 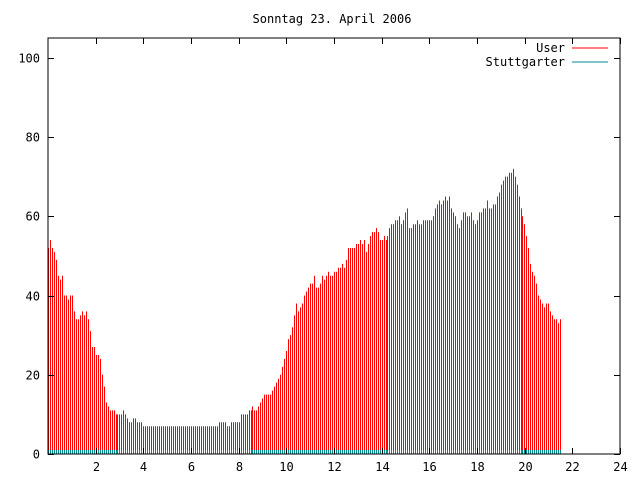 I want to click on y-tick-label: 60, so click(x=33, y=217).